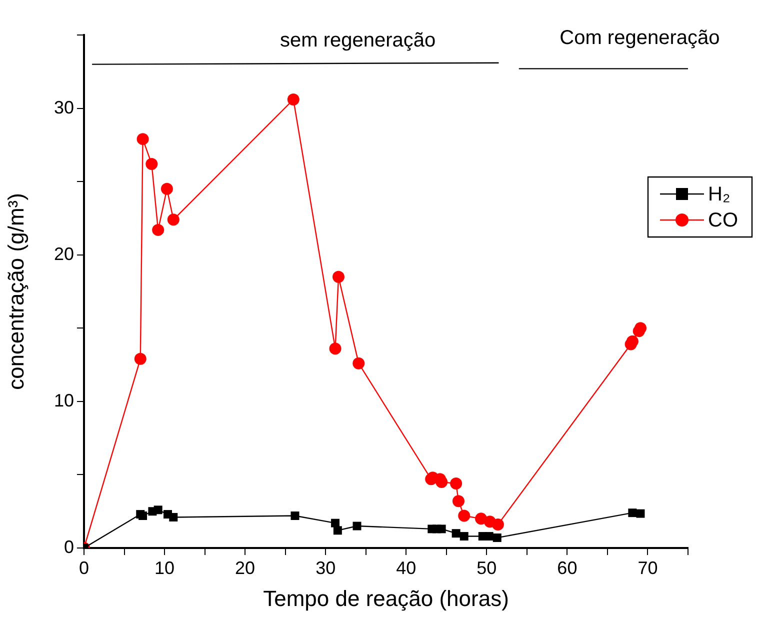  I want to click on annotation: Com regeneração, so click(640, 38).